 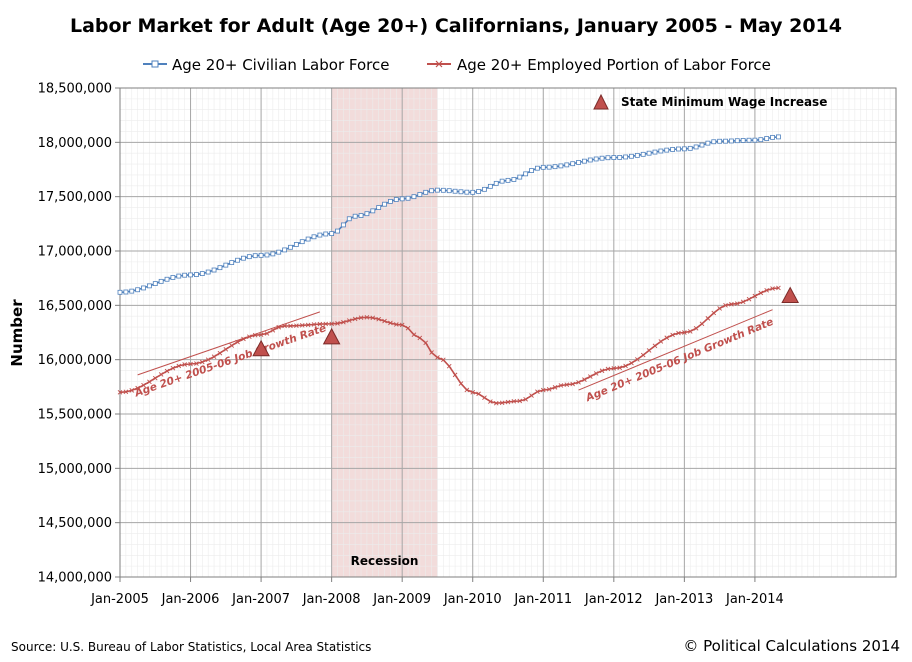 What do you see at coordinates (614, 65) in the screenshot?
I see `legend-label-employed: Age 20+ Employed Portion of Labor Force` at bounding box center [614, 65].